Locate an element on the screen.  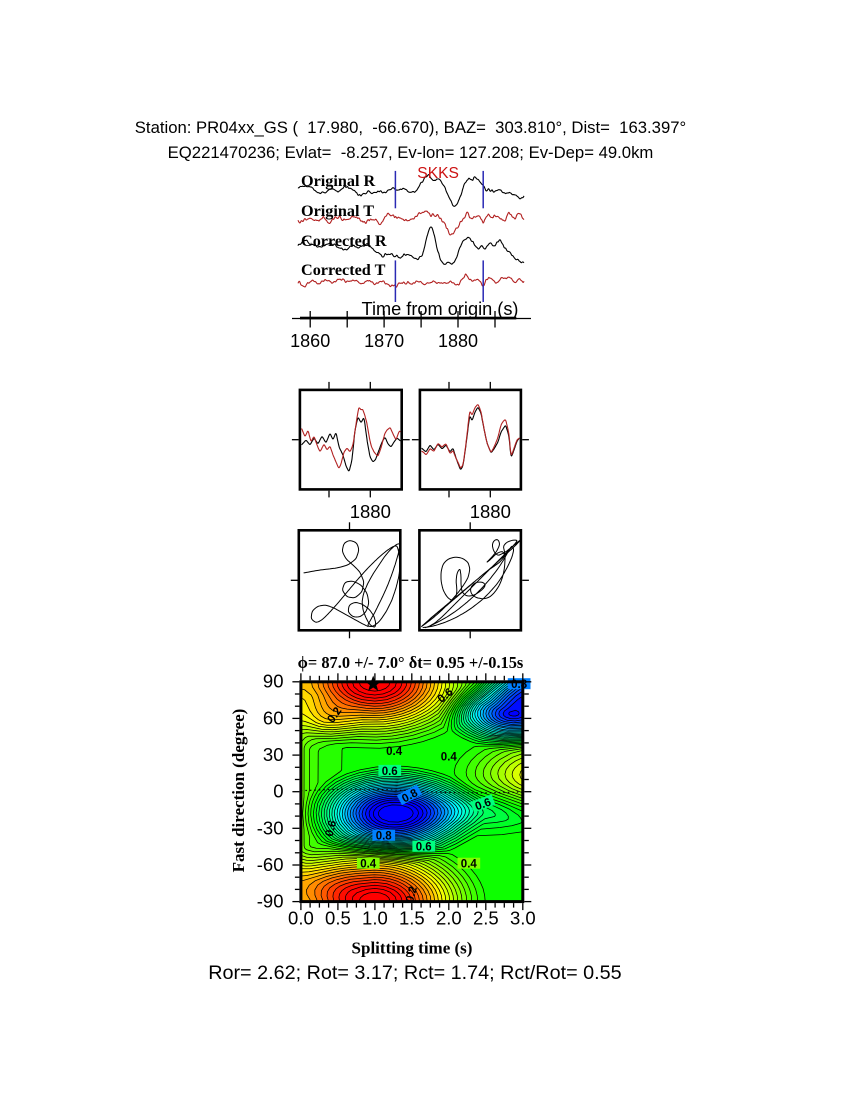
svg-text: Splitting time (s) is located at coordinates (412, 948).